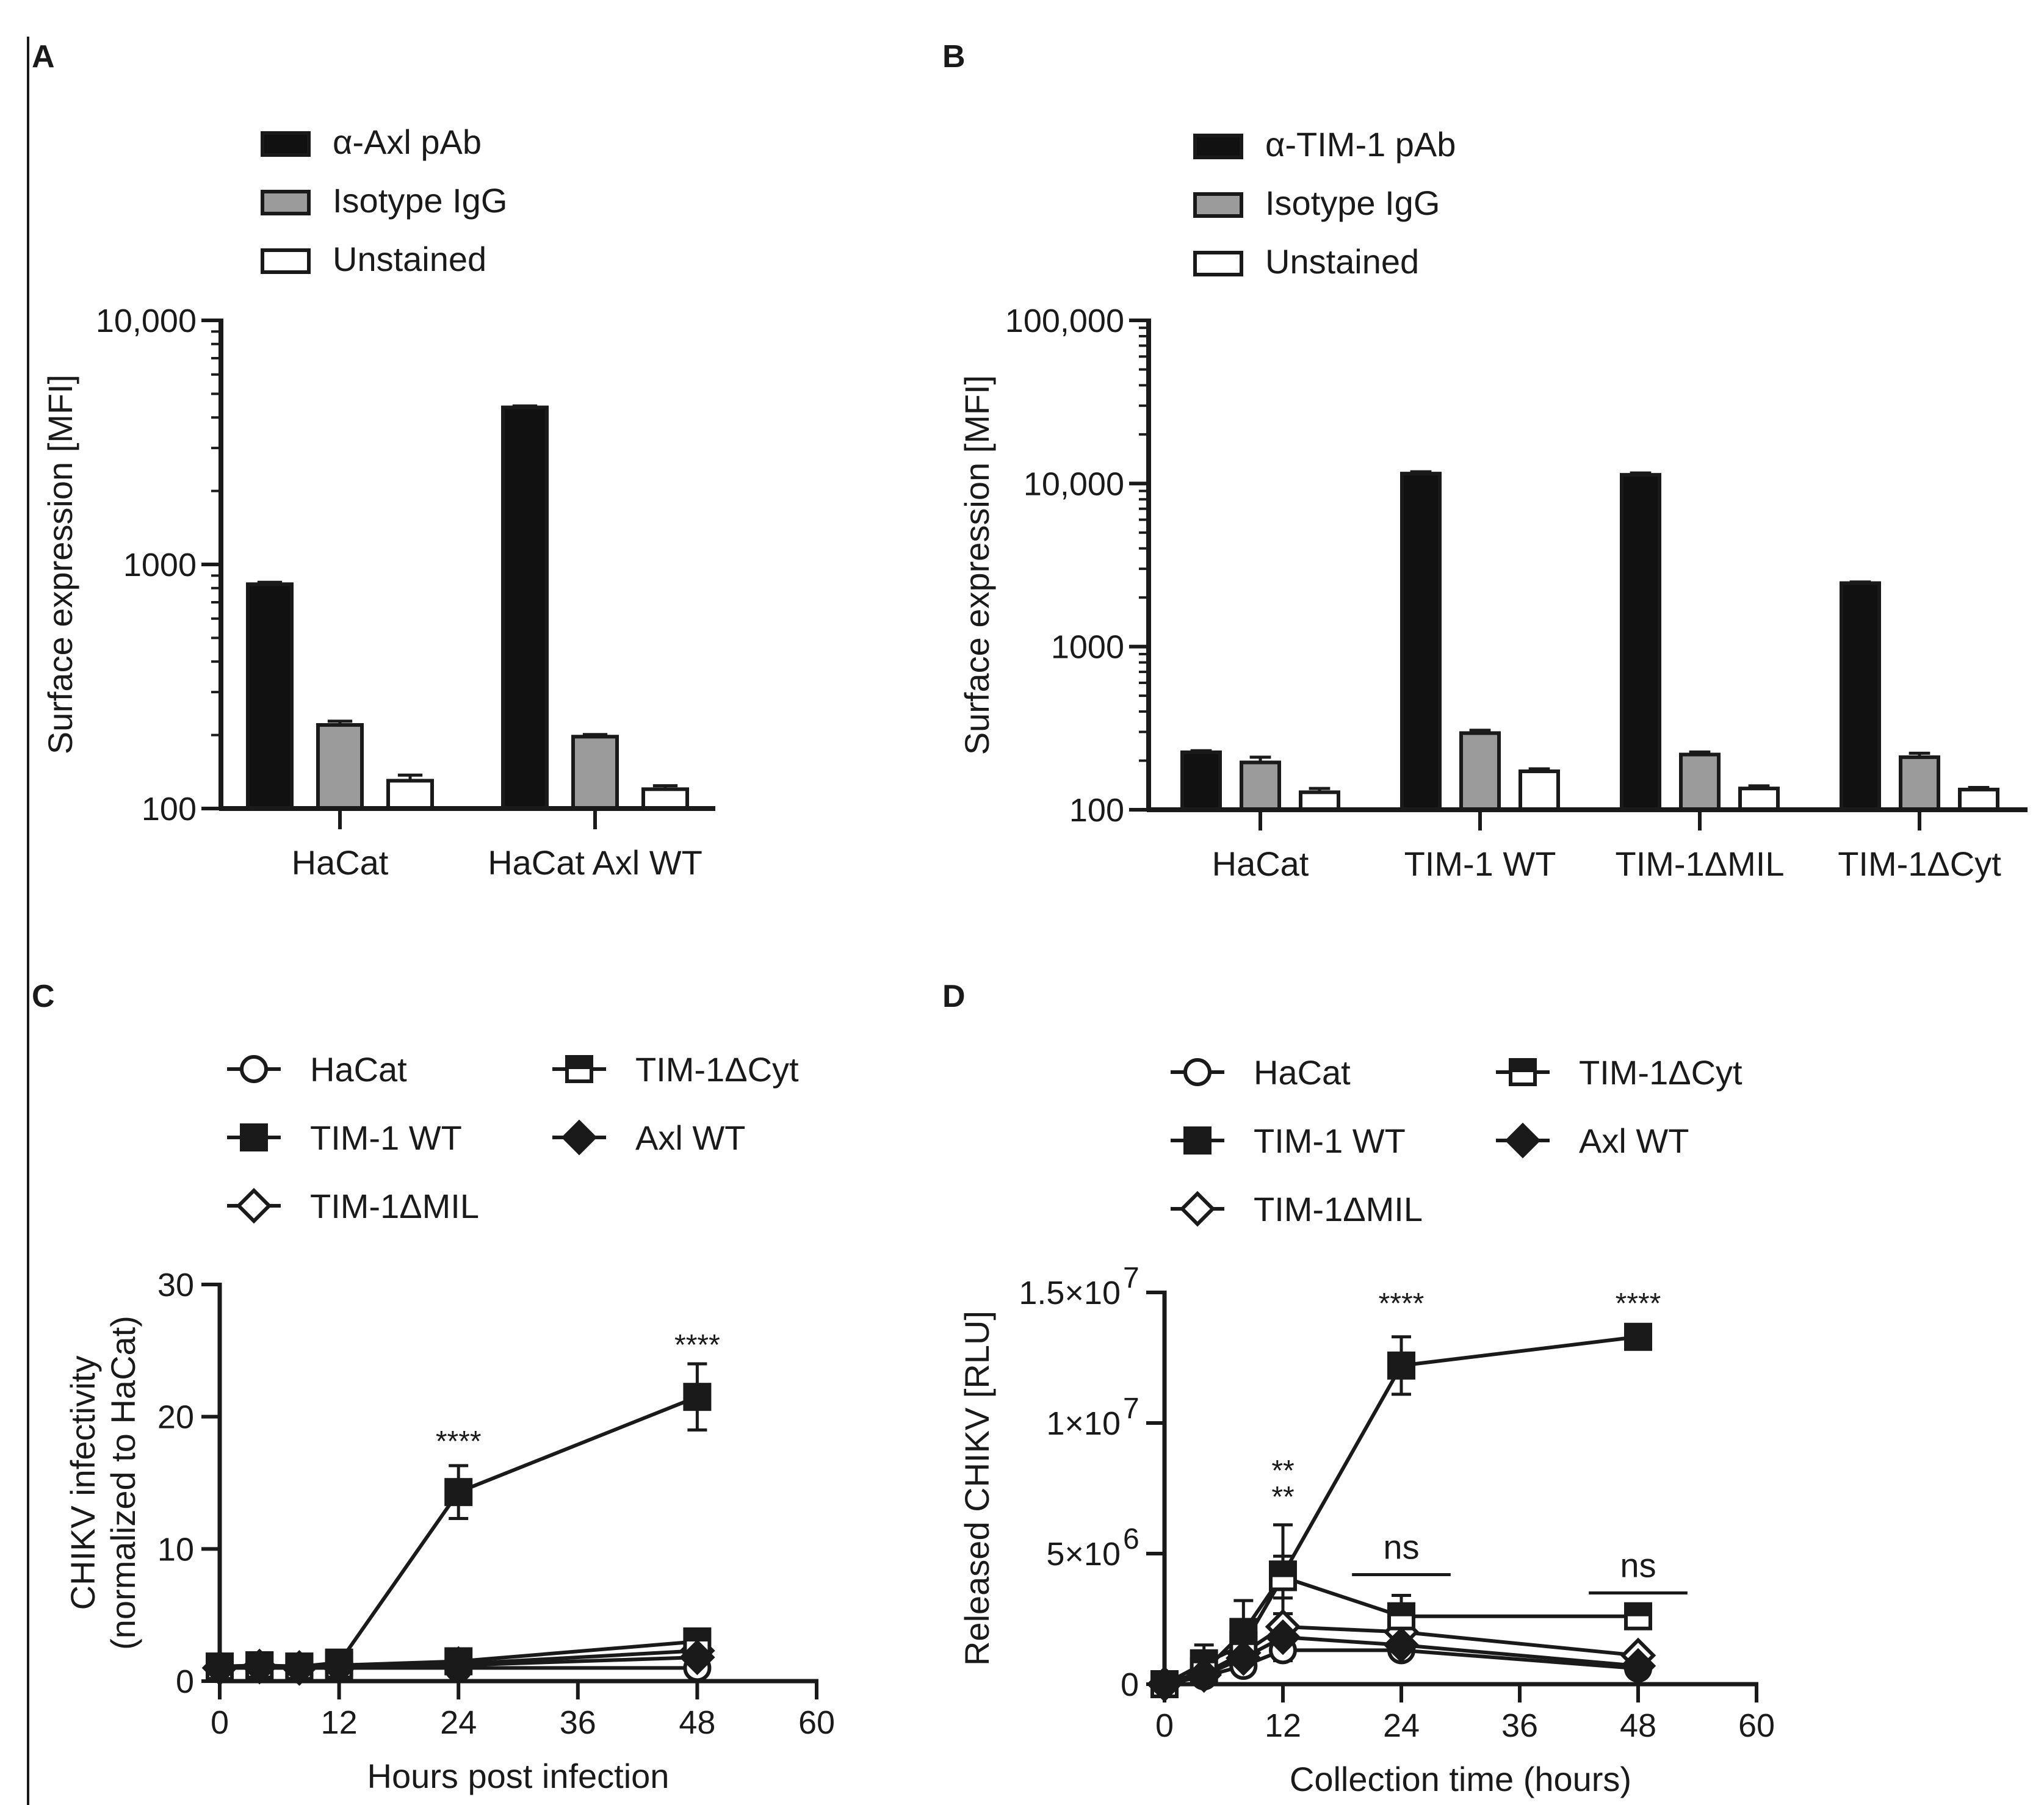 The width and height of the screenshot is (2044, 1805). Describe the element at coordinates (1064, 321) in the screenshot. I see `y-tick-label: 100,000` at that location.